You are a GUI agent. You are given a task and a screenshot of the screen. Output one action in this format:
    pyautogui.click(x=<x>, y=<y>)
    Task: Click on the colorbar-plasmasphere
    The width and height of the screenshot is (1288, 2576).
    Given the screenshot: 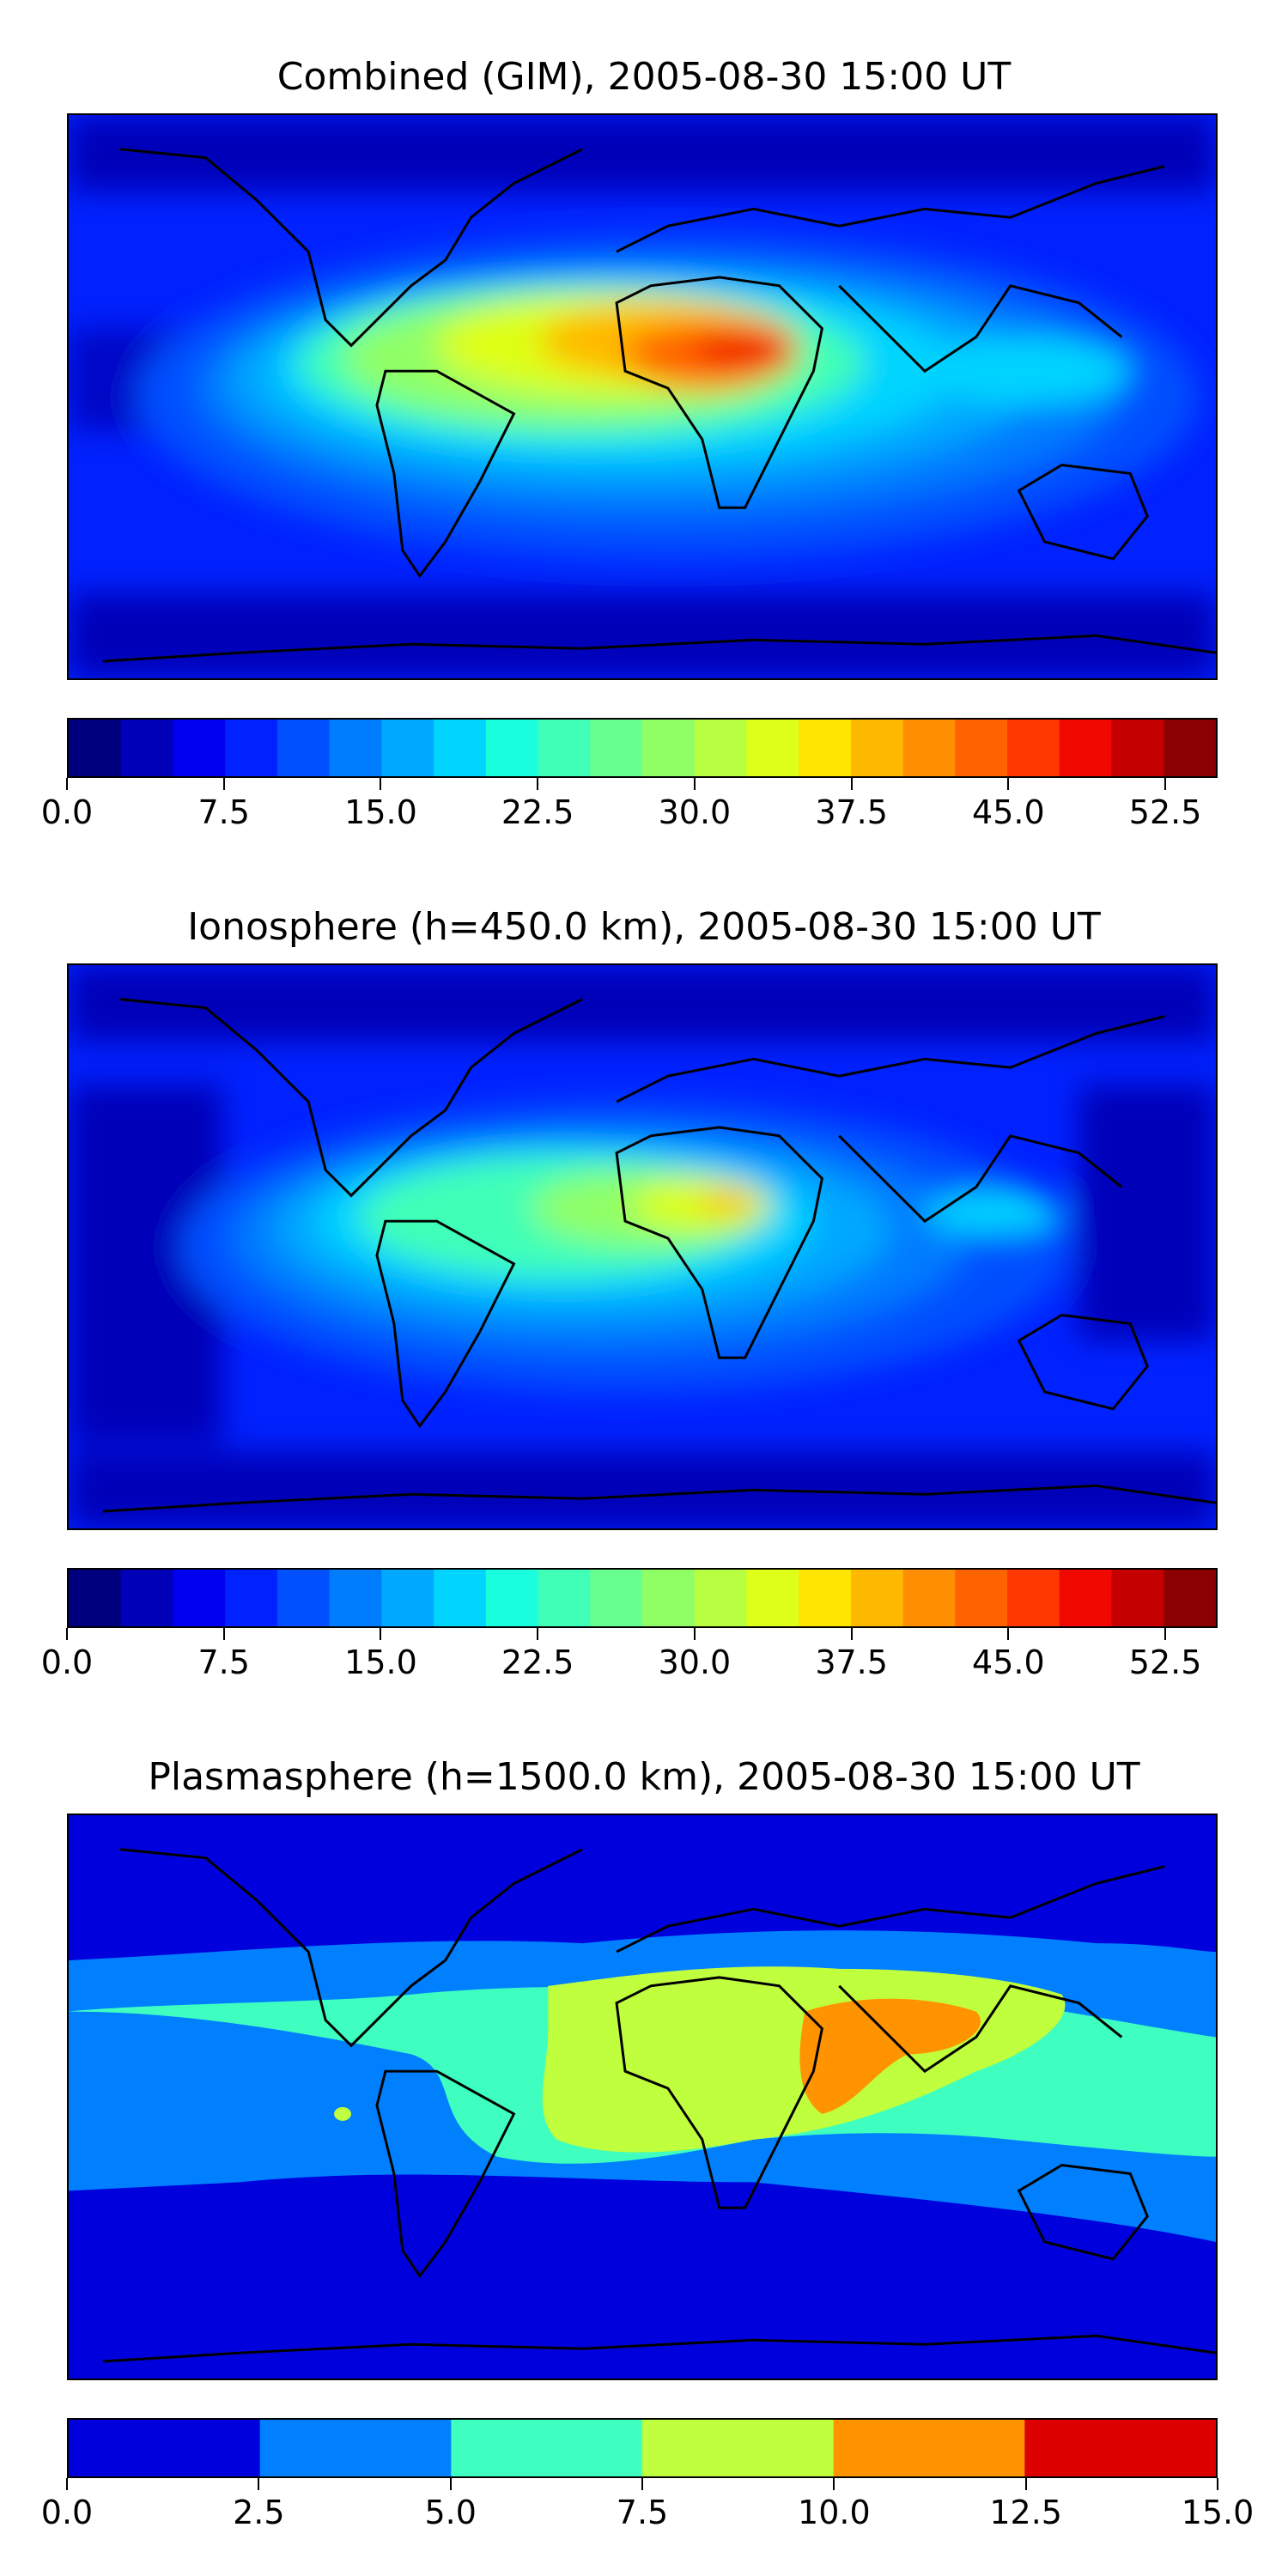 What is the action you would take?
    pyautogui.click(x=642, y=2448)
    